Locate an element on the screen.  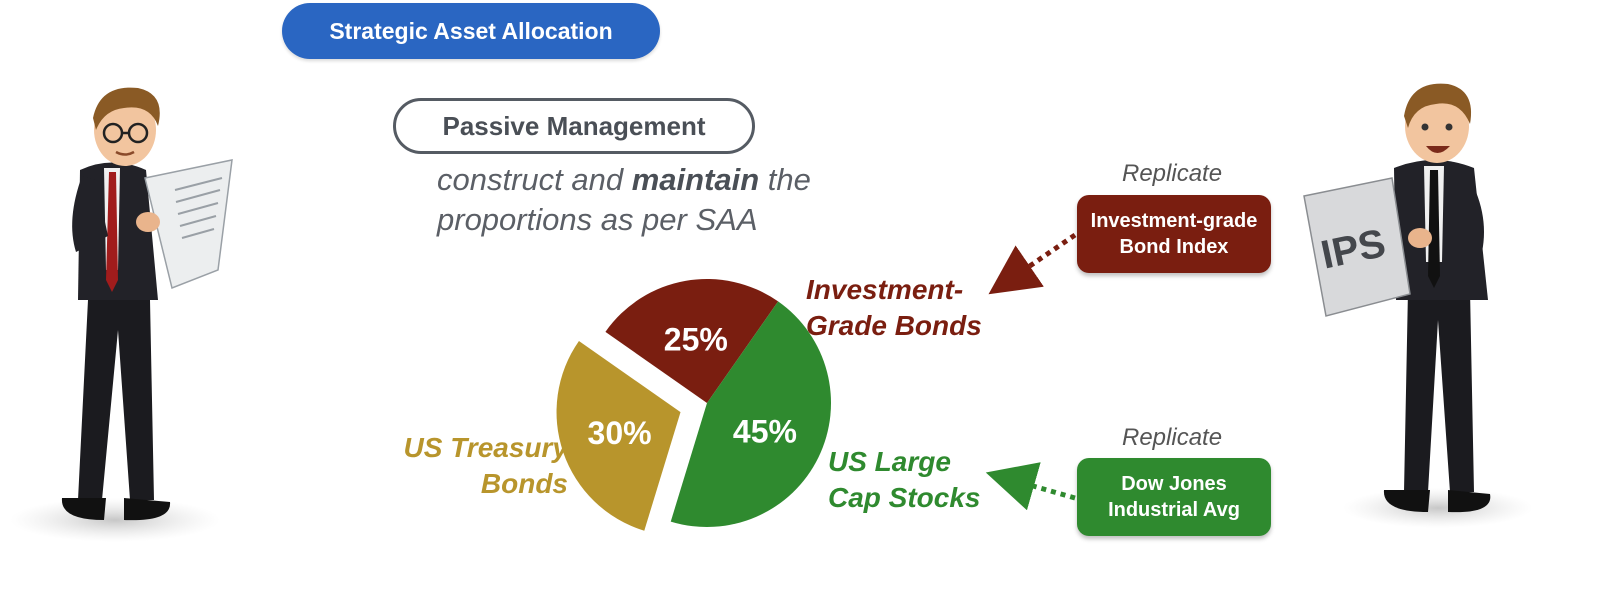
replicate-caption-stocks: Replicate is located at coordinates (1172, 437).